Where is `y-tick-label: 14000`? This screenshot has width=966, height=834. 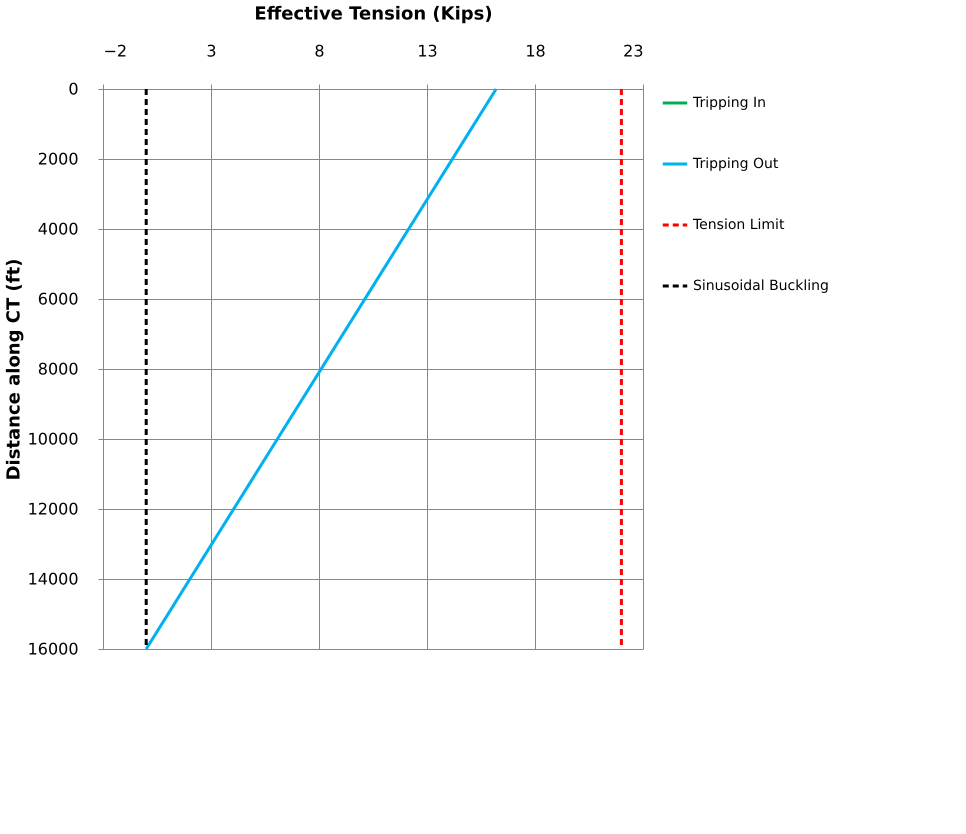
y-tick-label: 14000 is located at coordinates (53, 579).